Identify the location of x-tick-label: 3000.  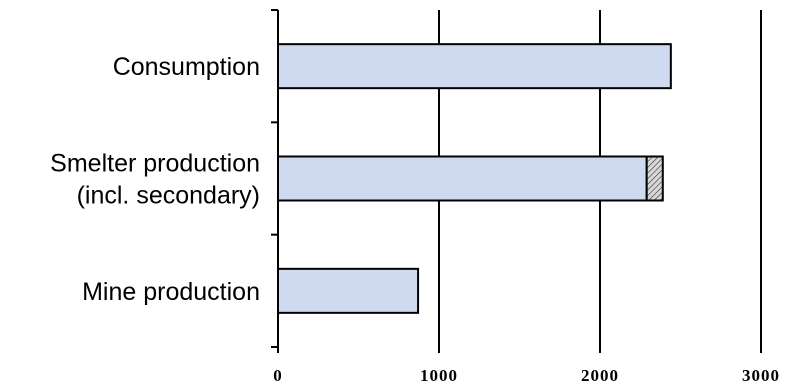
(761, 375).